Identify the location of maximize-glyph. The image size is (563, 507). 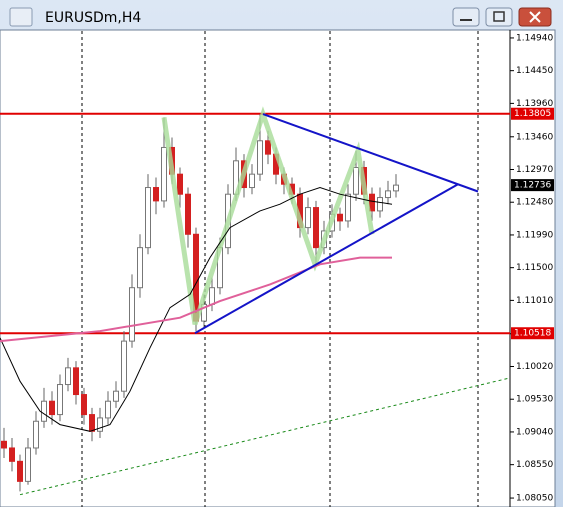
(499, 16).